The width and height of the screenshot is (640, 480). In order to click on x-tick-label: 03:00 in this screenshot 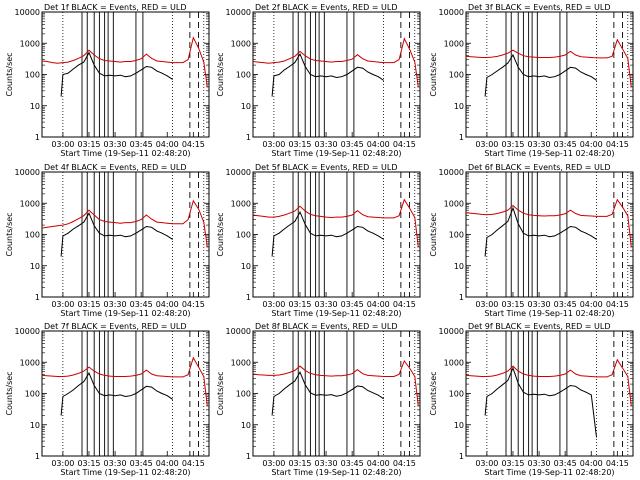, I will do `click(273, 463)`.